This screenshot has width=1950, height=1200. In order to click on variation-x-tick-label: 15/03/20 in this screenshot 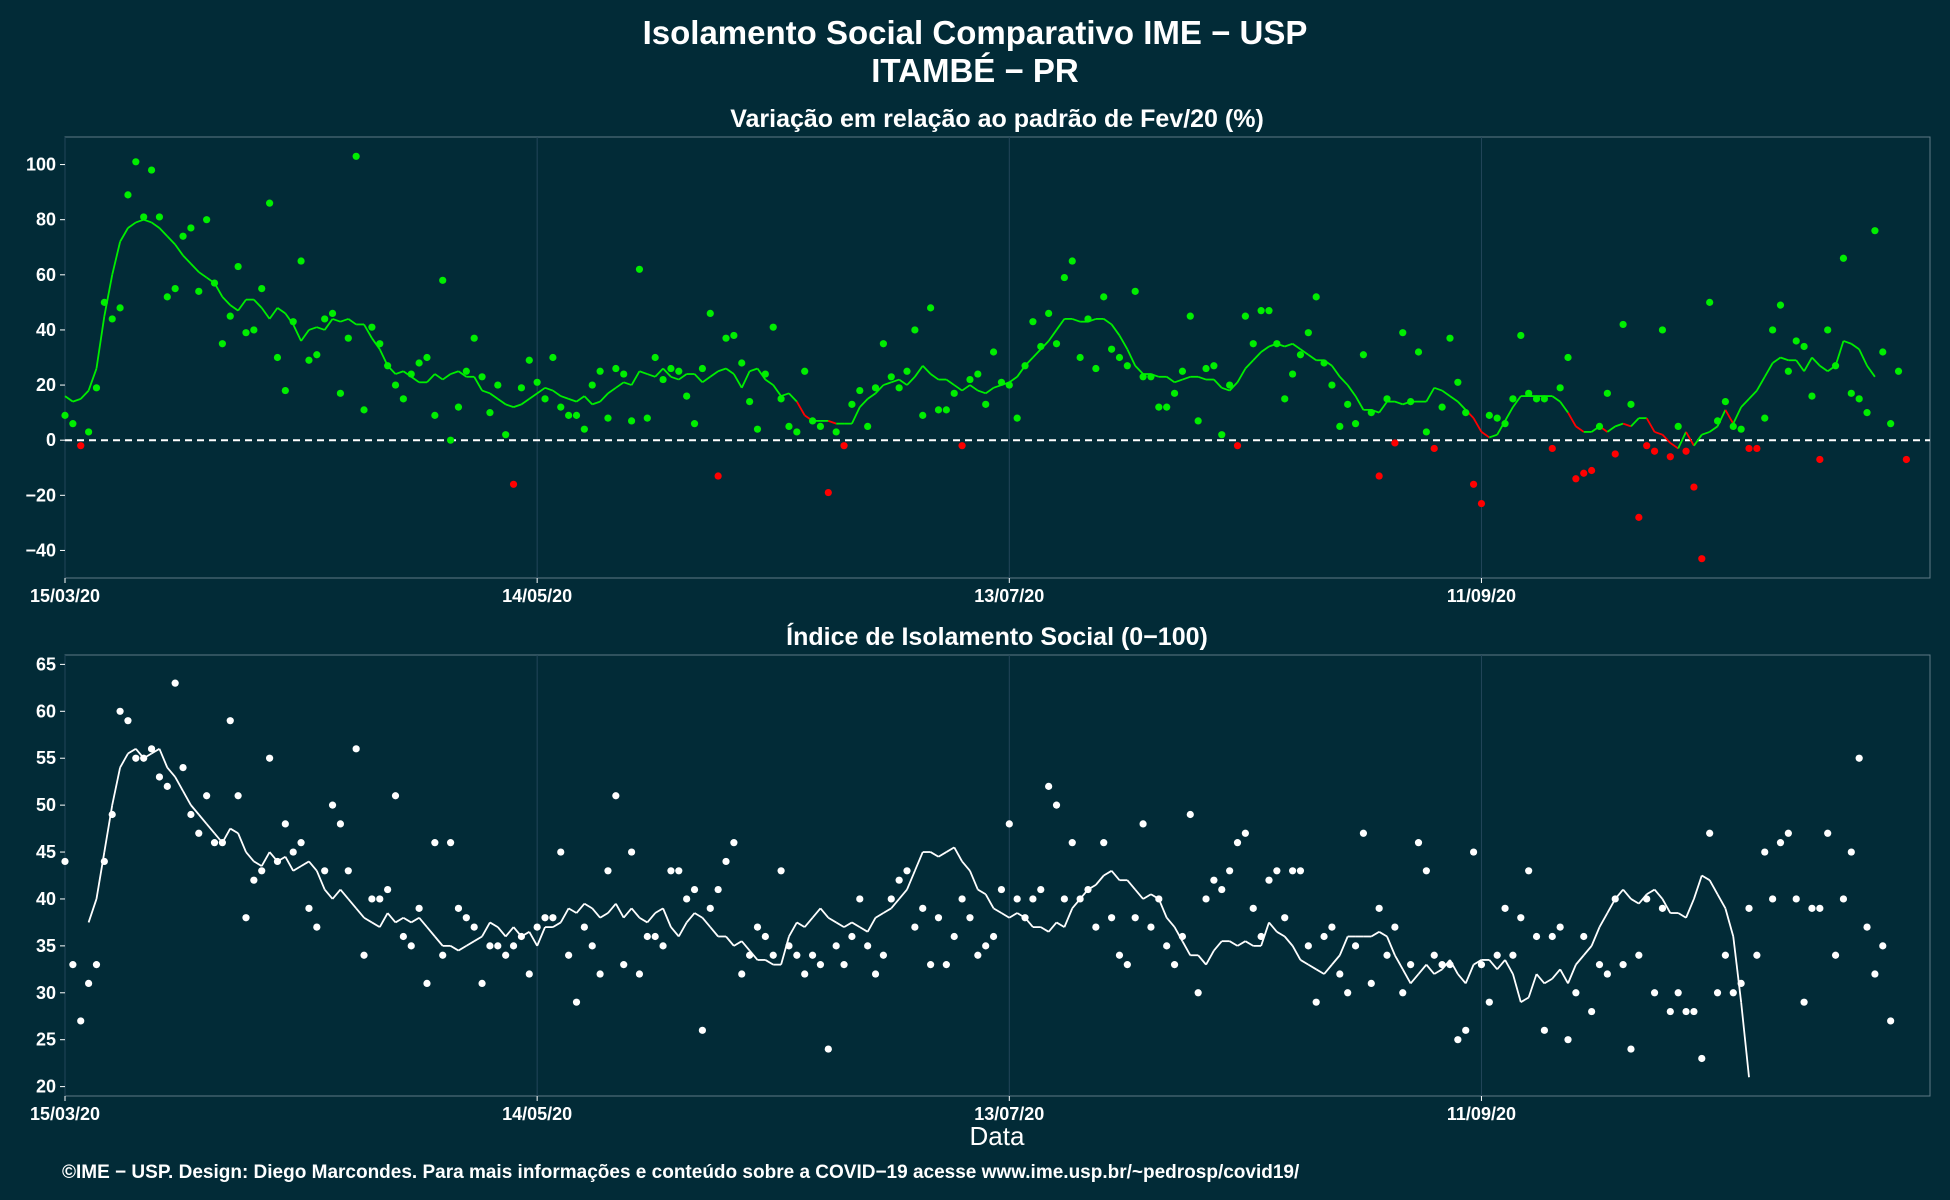, I will do `click(65, 596)`.